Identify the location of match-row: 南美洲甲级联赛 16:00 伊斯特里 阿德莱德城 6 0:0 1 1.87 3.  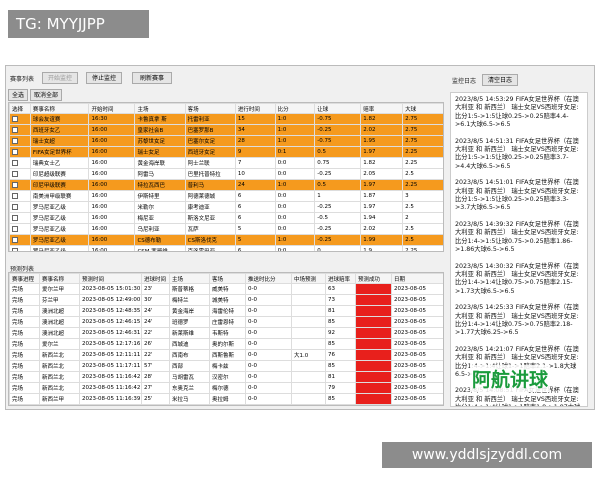
(226, 196).